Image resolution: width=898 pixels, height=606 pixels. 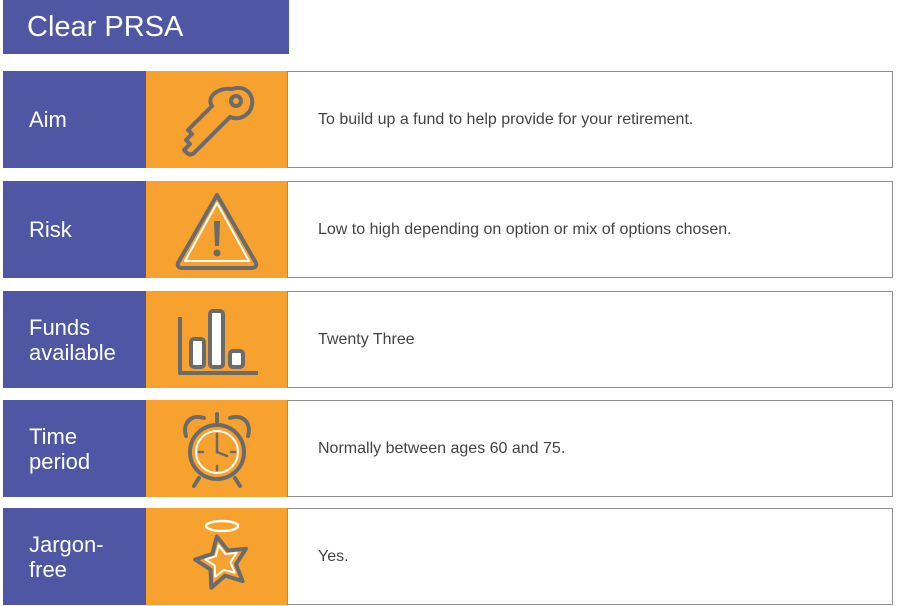 What do you see at coordinates (74, 229) in the screenshot?
I see `row-label-risk: Risk` at bounding box center [74, 229].